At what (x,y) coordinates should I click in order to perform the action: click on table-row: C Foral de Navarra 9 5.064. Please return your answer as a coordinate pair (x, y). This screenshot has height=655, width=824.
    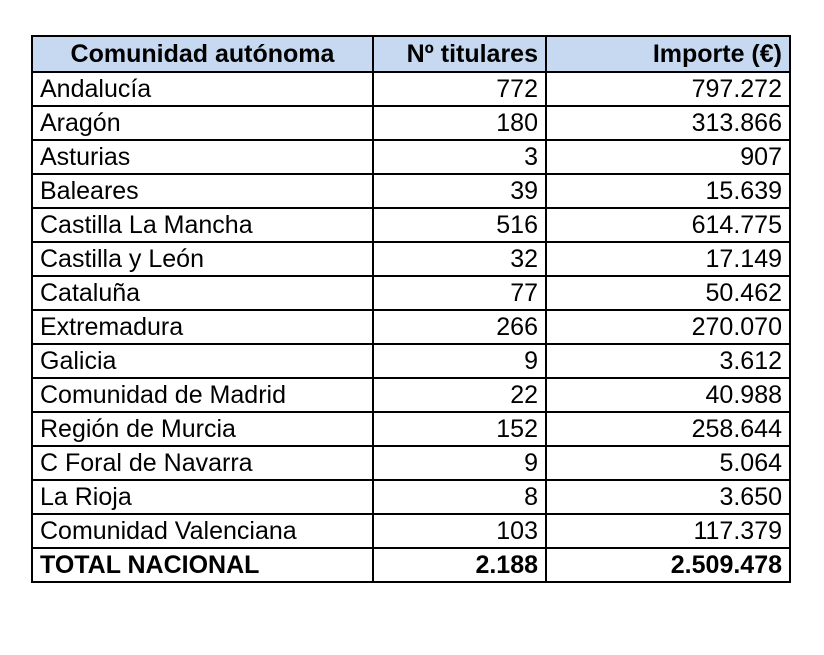
    Looking at the image, I should click on (411, 463).